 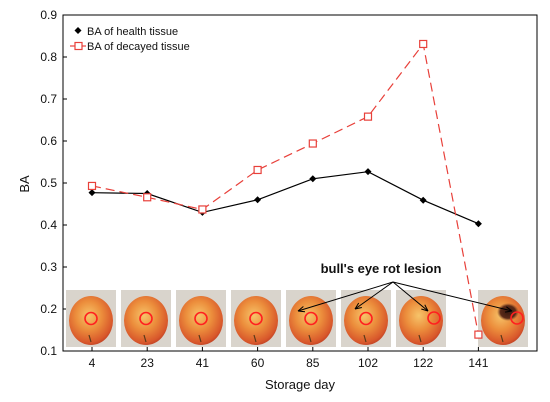 What do you see at coordinates (48, 99) in the screenshot?
I see `y-tick-label: 0.7` at bounding box center [48, 99].